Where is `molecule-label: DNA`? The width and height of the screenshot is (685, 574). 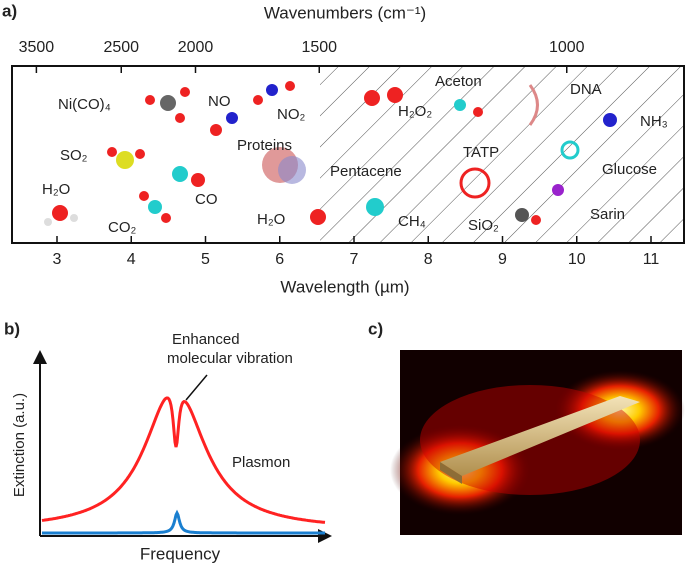 molecule-label: DNA is located at coordinates (586, 89).